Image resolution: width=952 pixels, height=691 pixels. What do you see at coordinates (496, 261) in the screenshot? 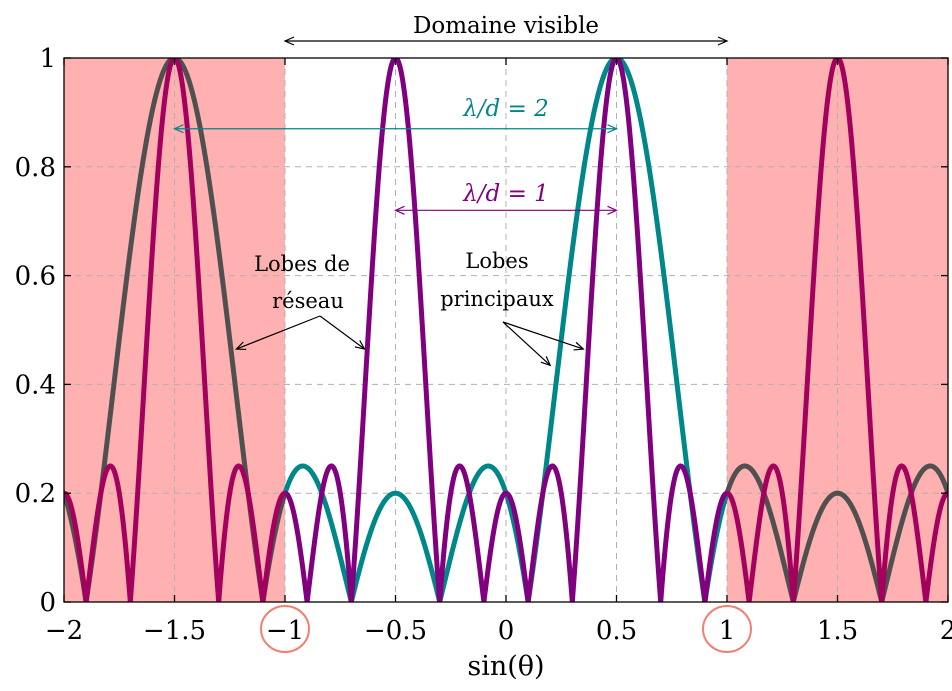
I see `main-lobes-label-line1: Lobes` at bounding box center [496, 261].